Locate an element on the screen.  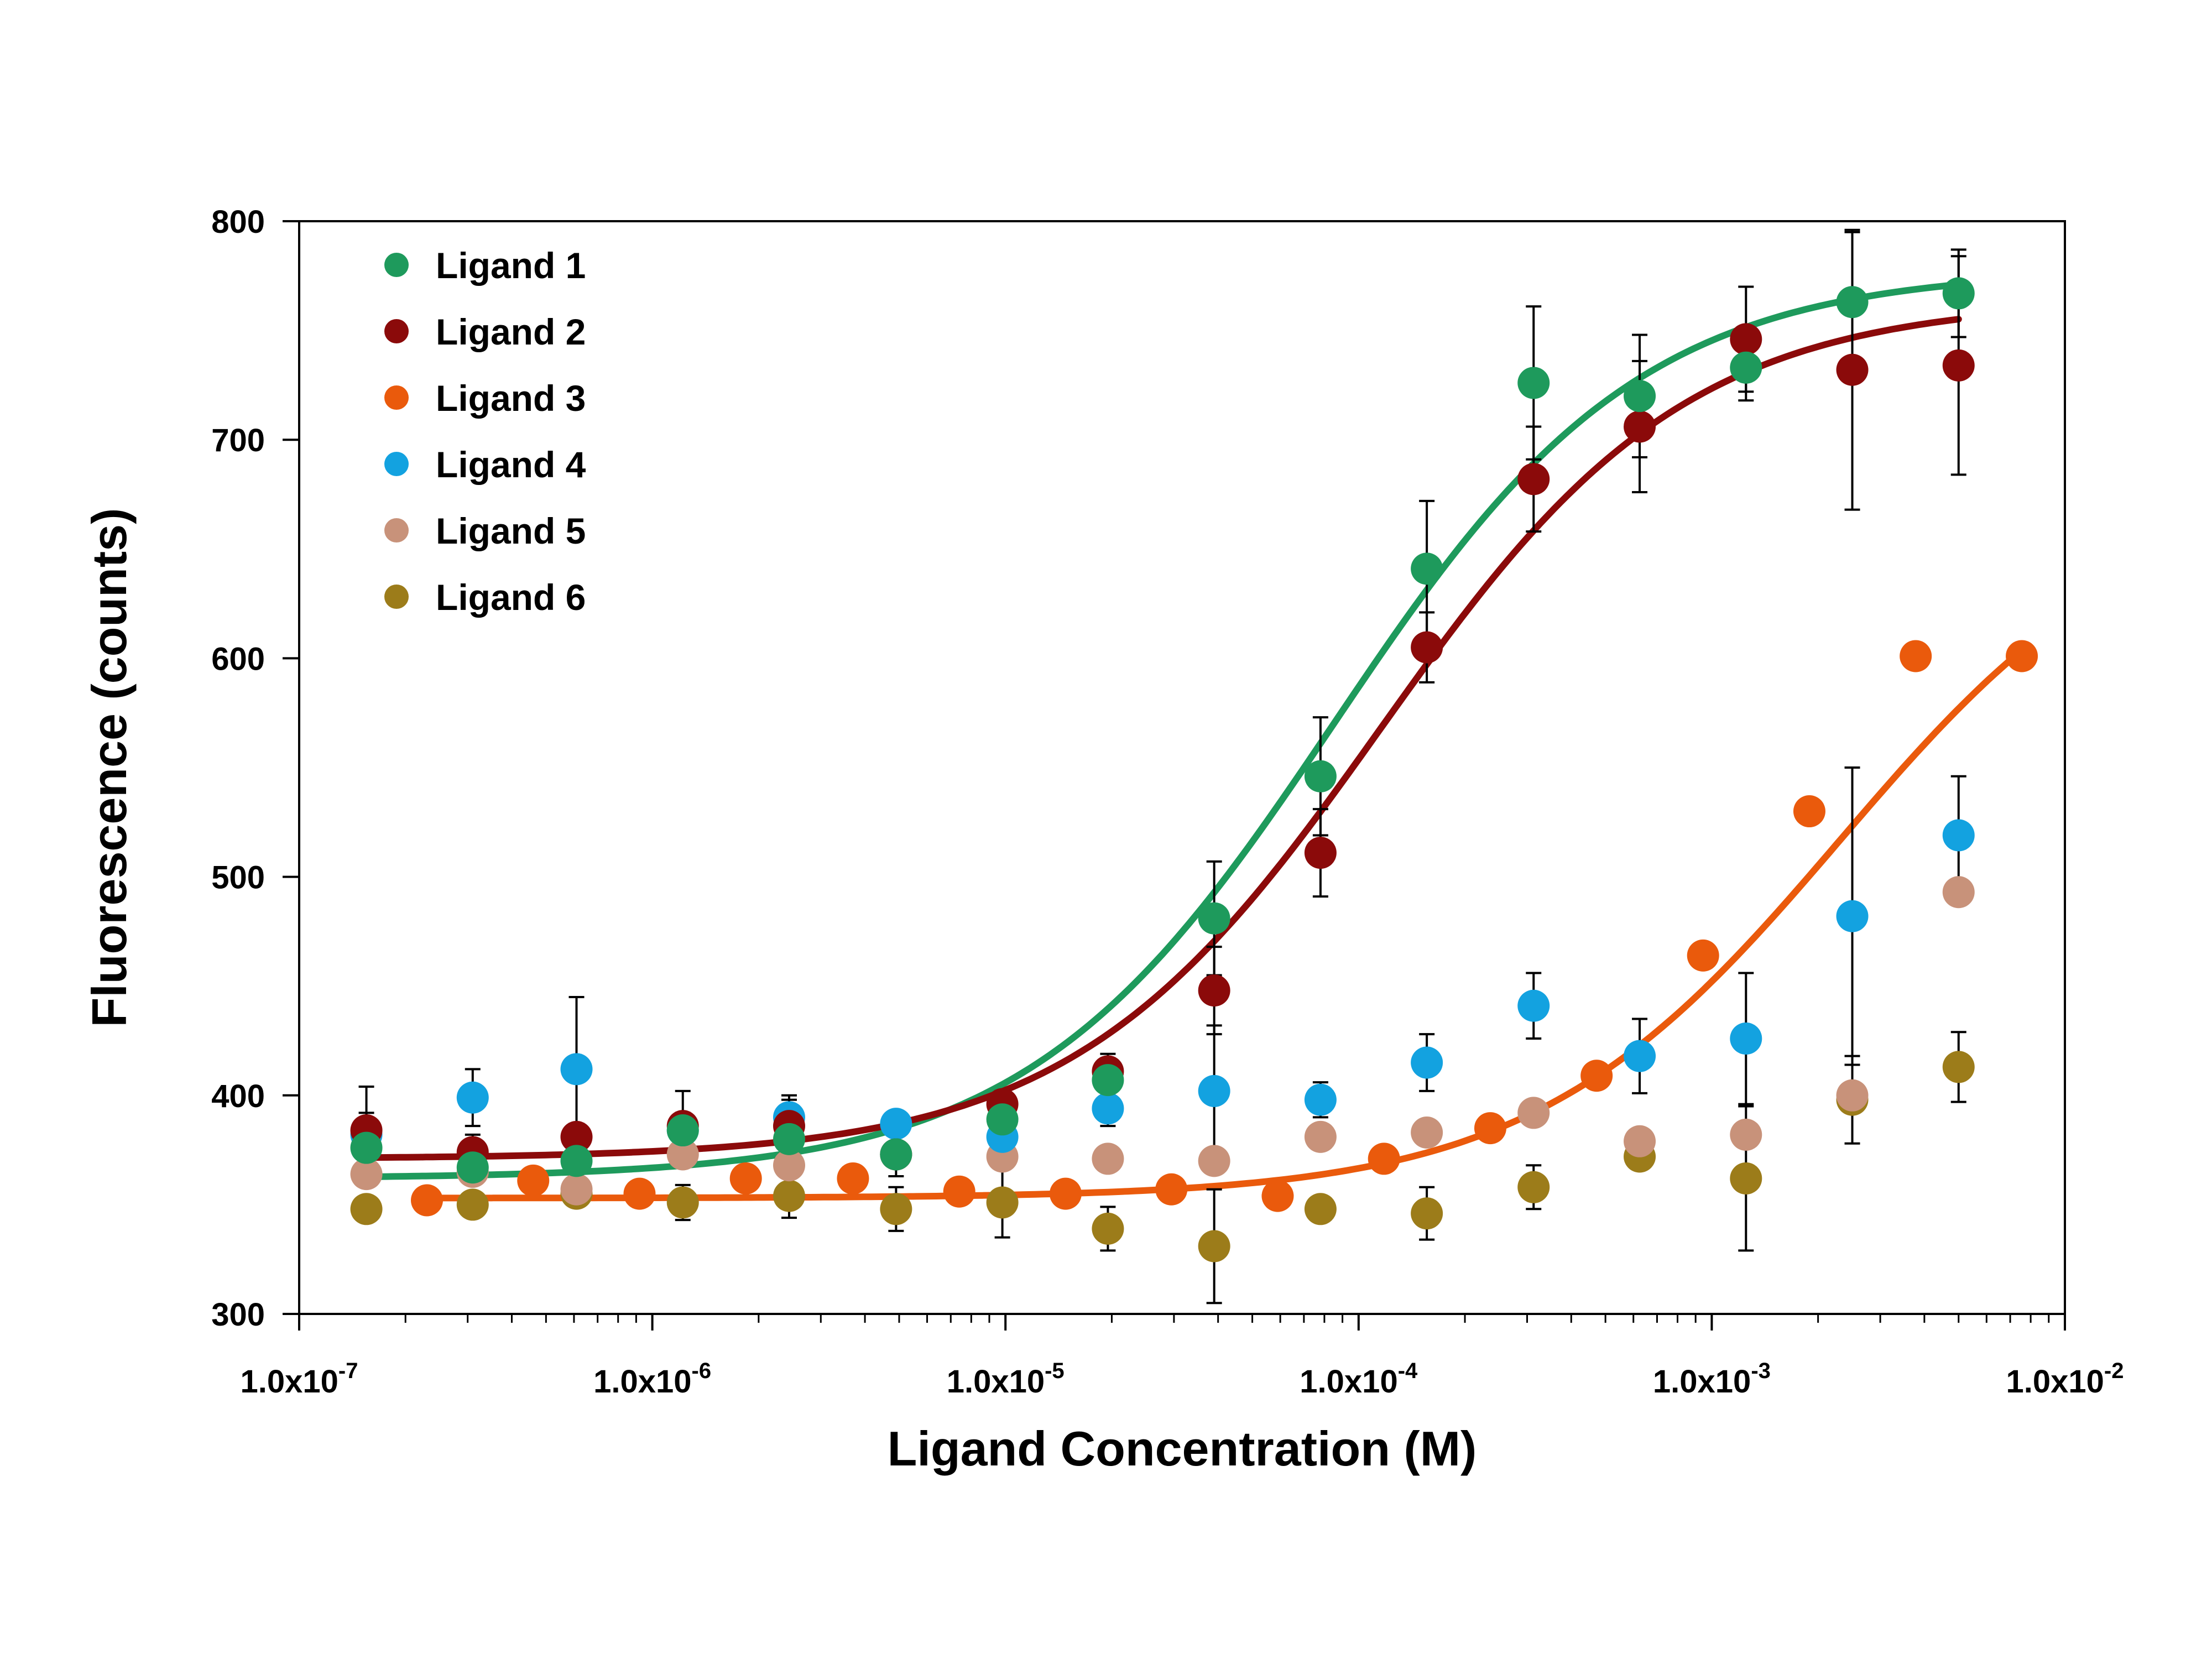
legend-label: Ligand 1 is located at coordinates (511, 266).